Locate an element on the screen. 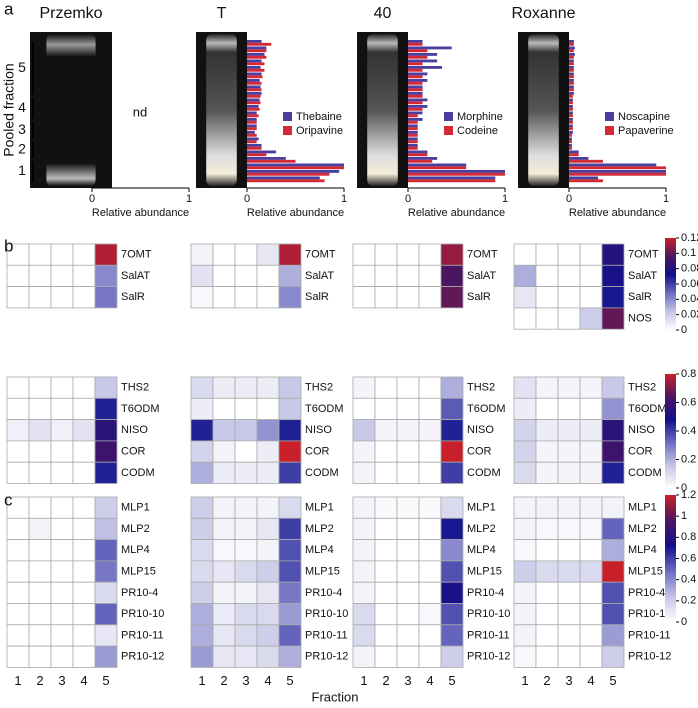  x-tick-label: 0 is located at coordinates (92, 199).